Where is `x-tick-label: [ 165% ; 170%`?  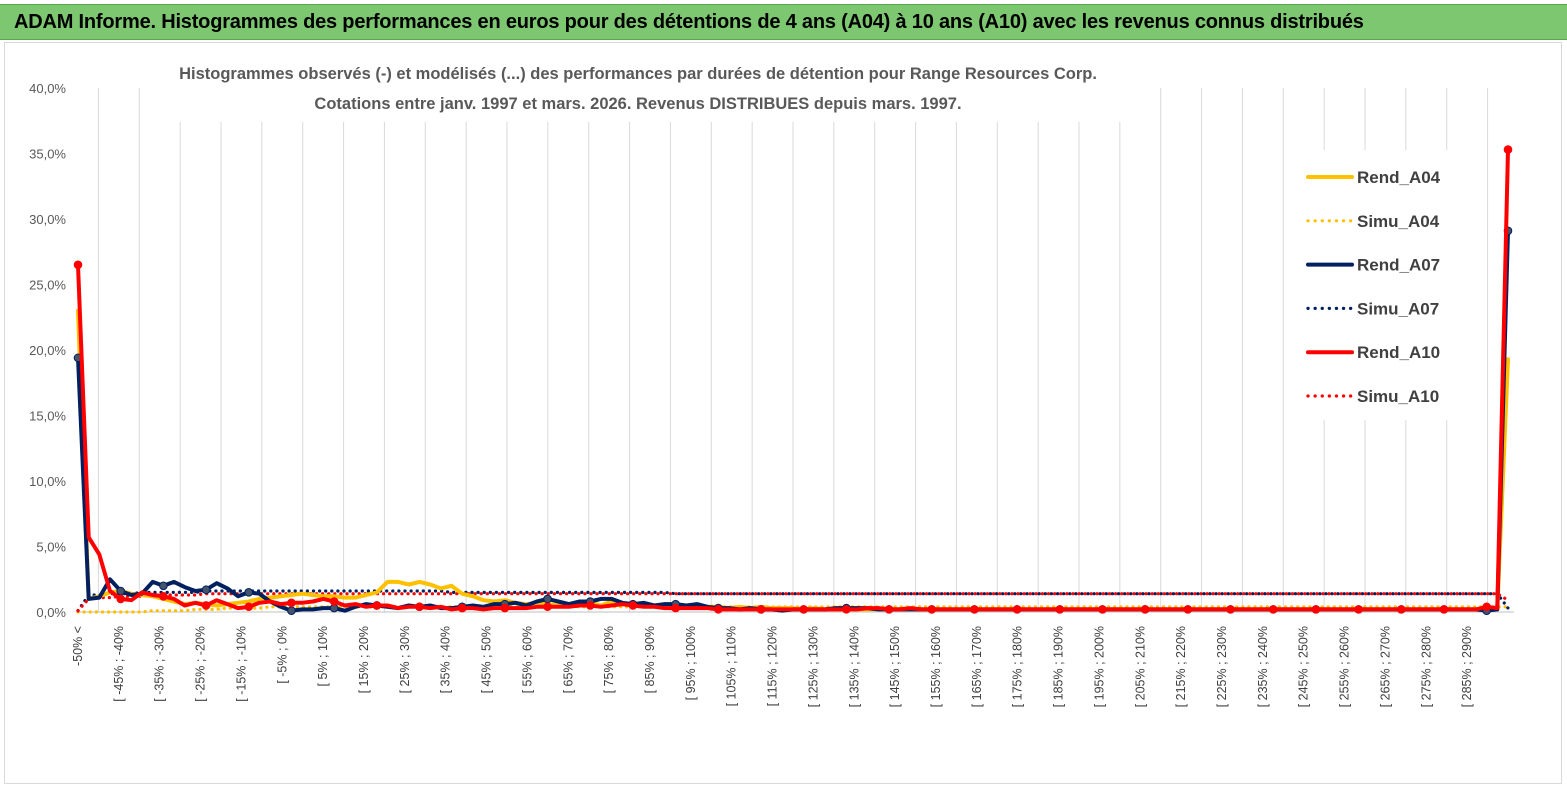
x-tick-label: [ 165% ; 170% is located at coordinates (977, 666).